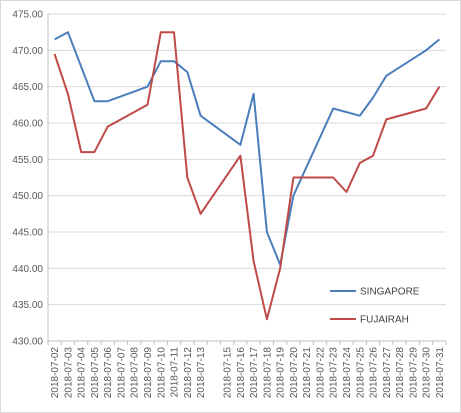  Describe the element at coordinates (27, 87) in the screenshot. I see `y-tick-label: 465.00` at that location.